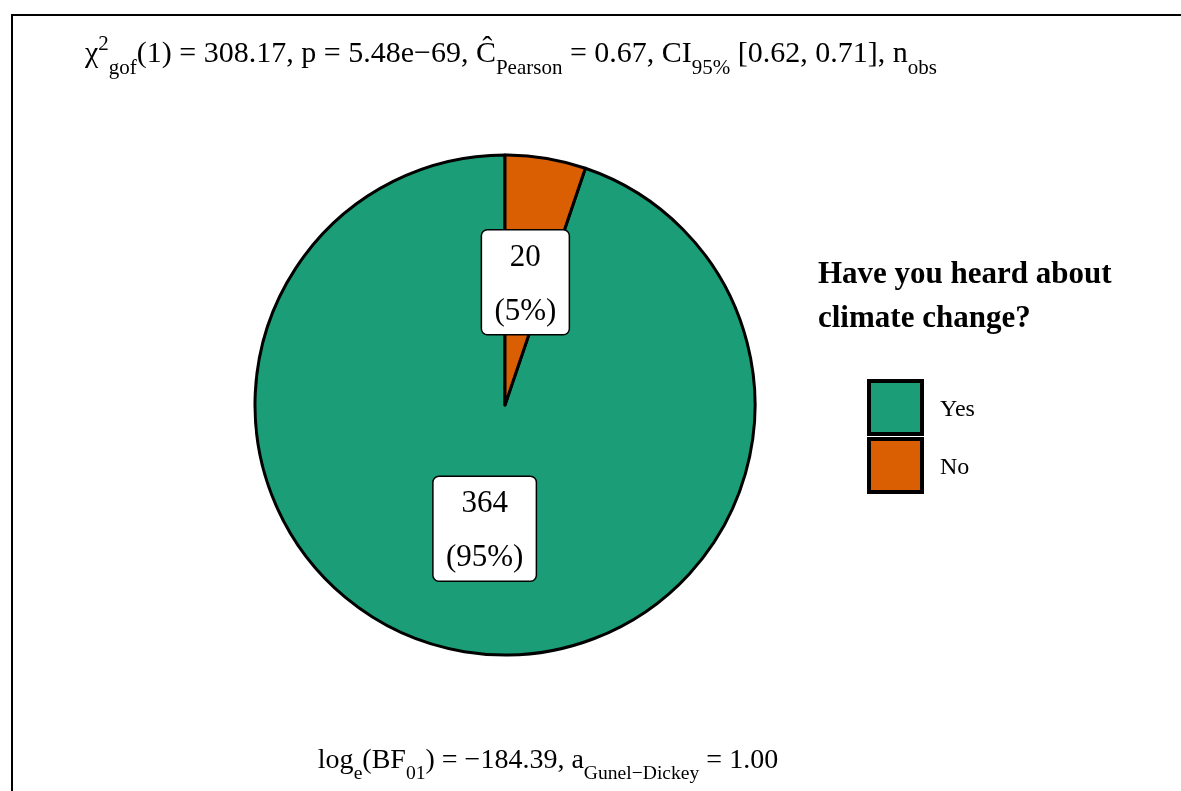  What do you see at coordinates (965, 294) in the screenshot?
I see `legend-title: Have you heard about climate change?` at bounding box center [965, 294].